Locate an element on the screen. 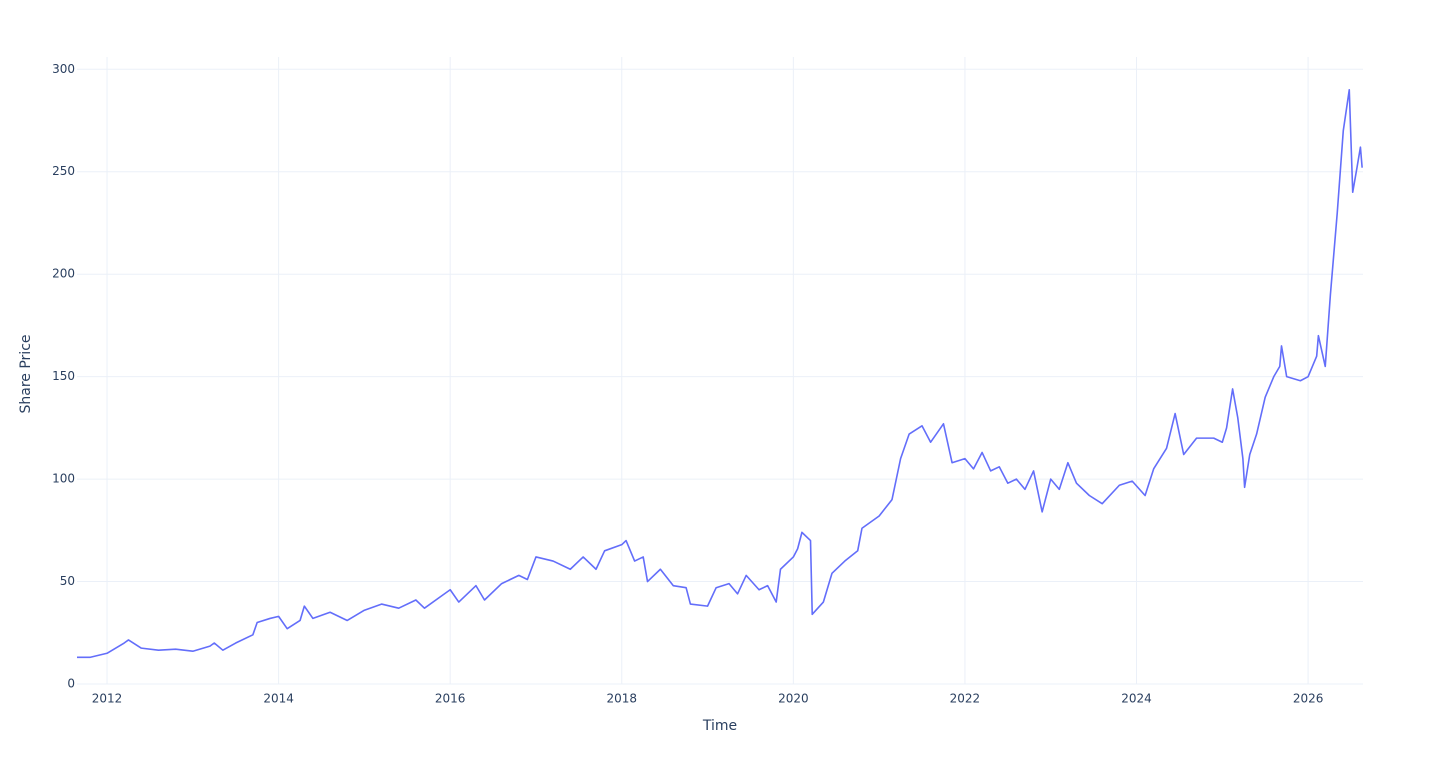 The image size is (1440, 768). y-tick-label: 100 is located at coordinates (63, 479).